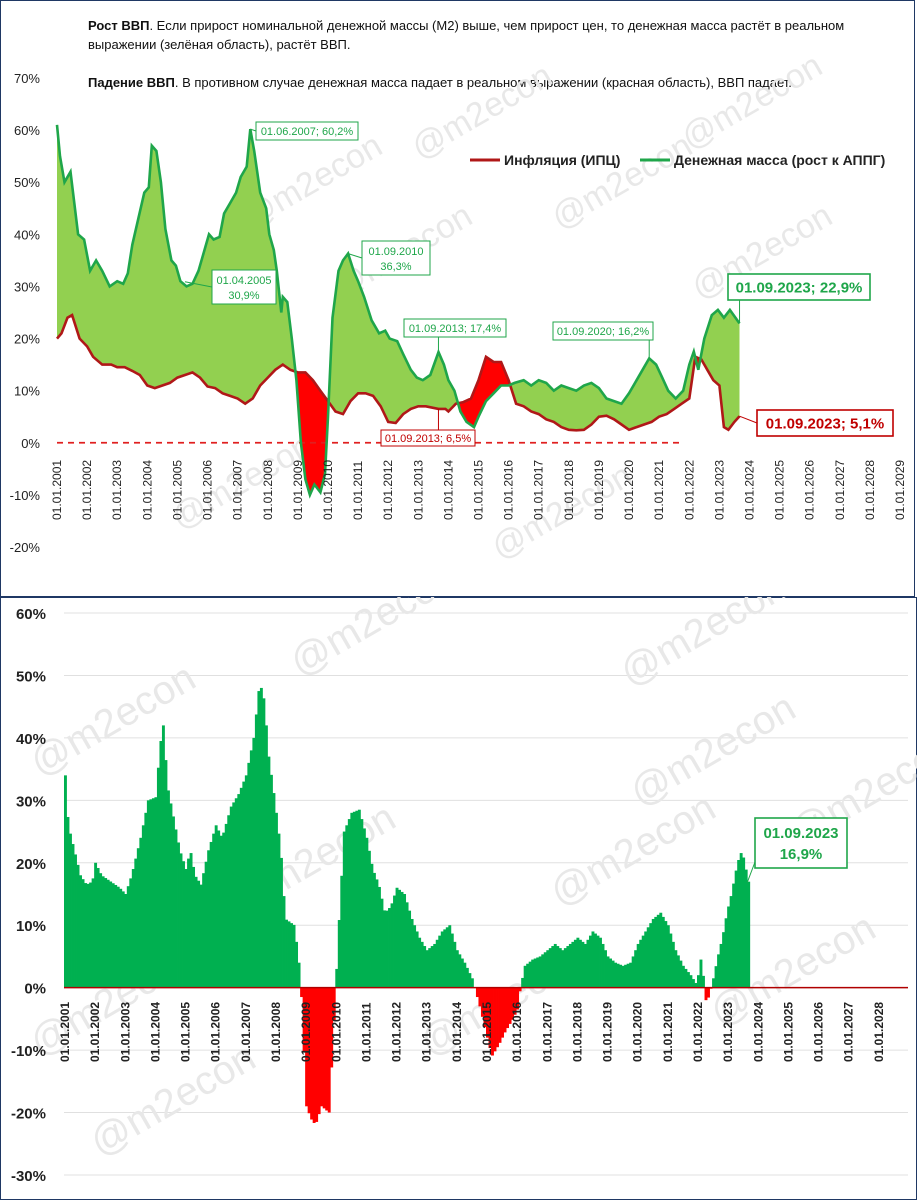 This screenshot has width=917, height=1200. I want to click on annotation-text: 01.04.2005, so click(243, 281).